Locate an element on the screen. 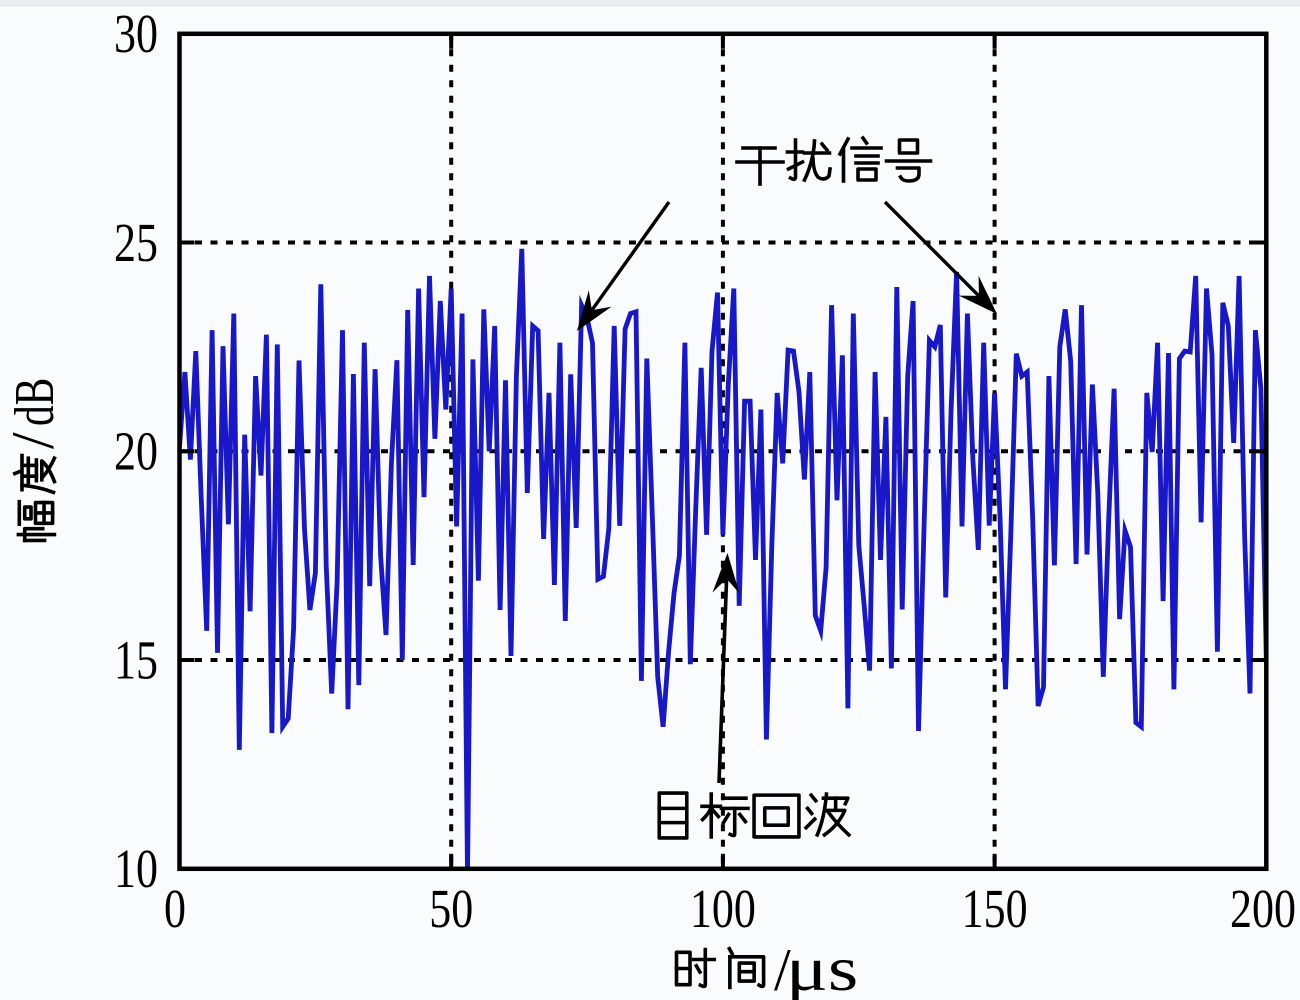  svg-text: 15 is located at coordinates (136, 660).